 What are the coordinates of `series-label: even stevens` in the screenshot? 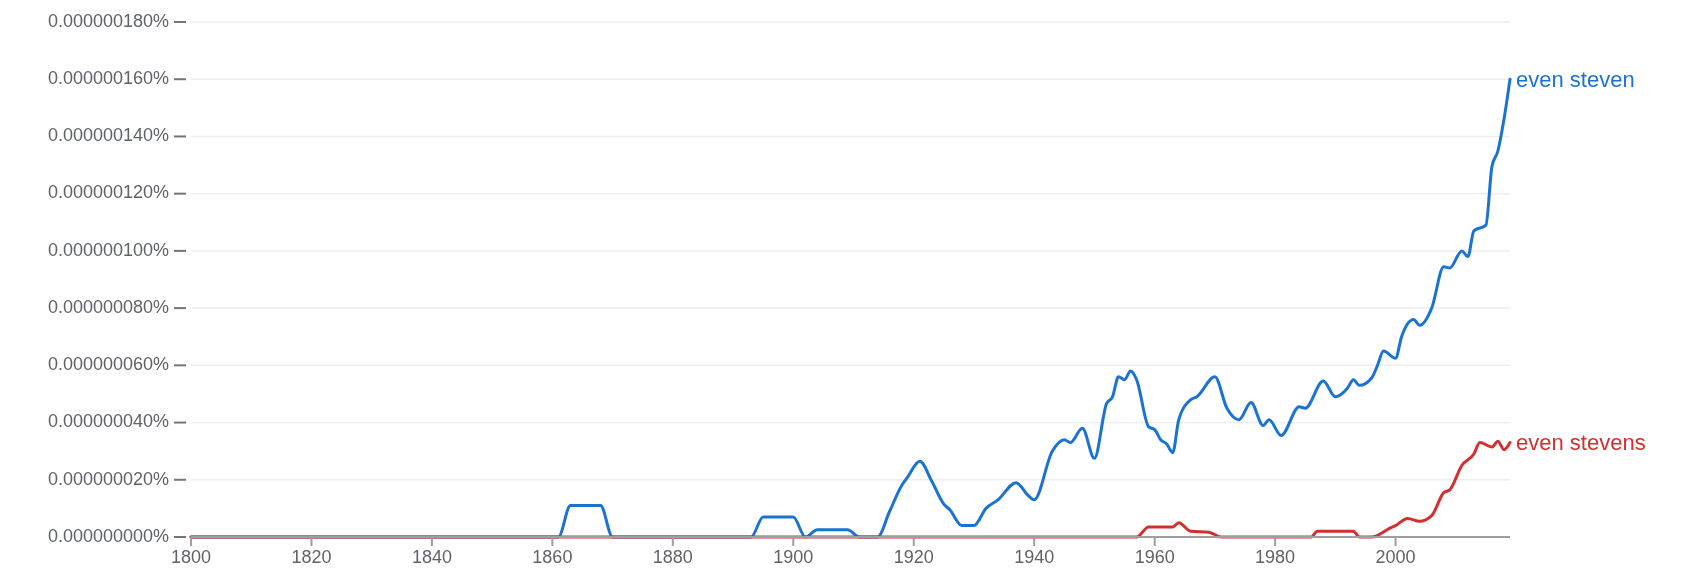 It's located at (1581, 443).